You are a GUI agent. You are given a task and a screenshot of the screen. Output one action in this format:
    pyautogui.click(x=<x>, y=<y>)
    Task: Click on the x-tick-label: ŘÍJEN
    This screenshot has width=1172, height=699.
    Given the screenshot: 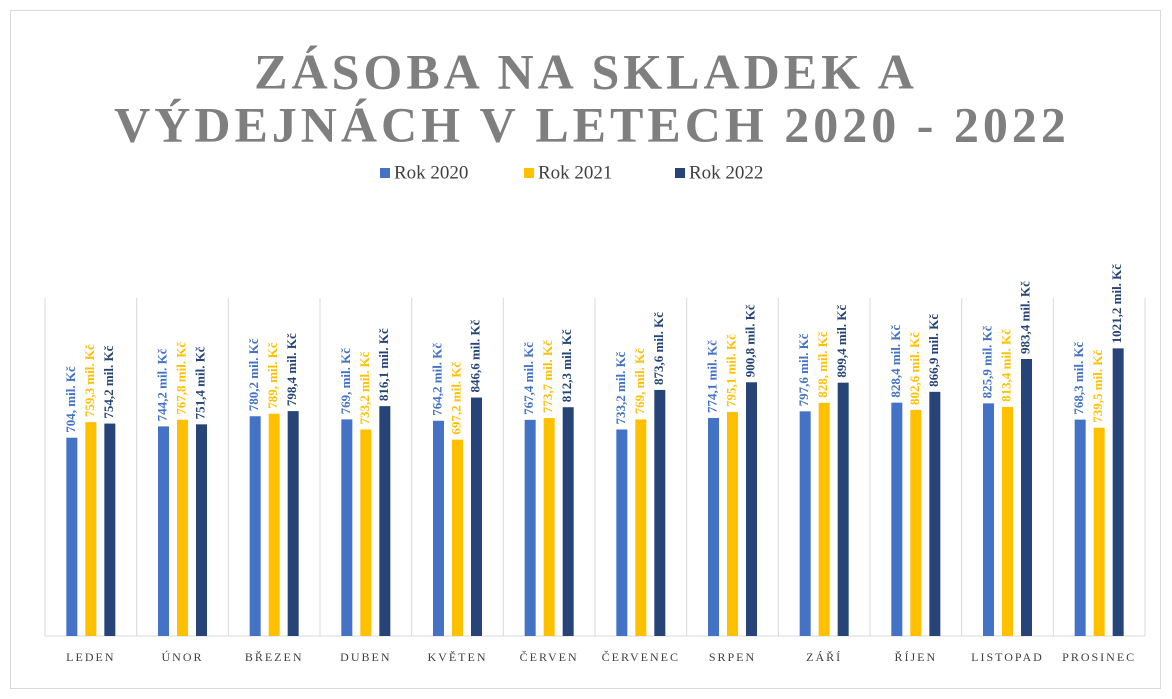 What is the action you would take?
    pyautogui.click(x=915, y=657)
    